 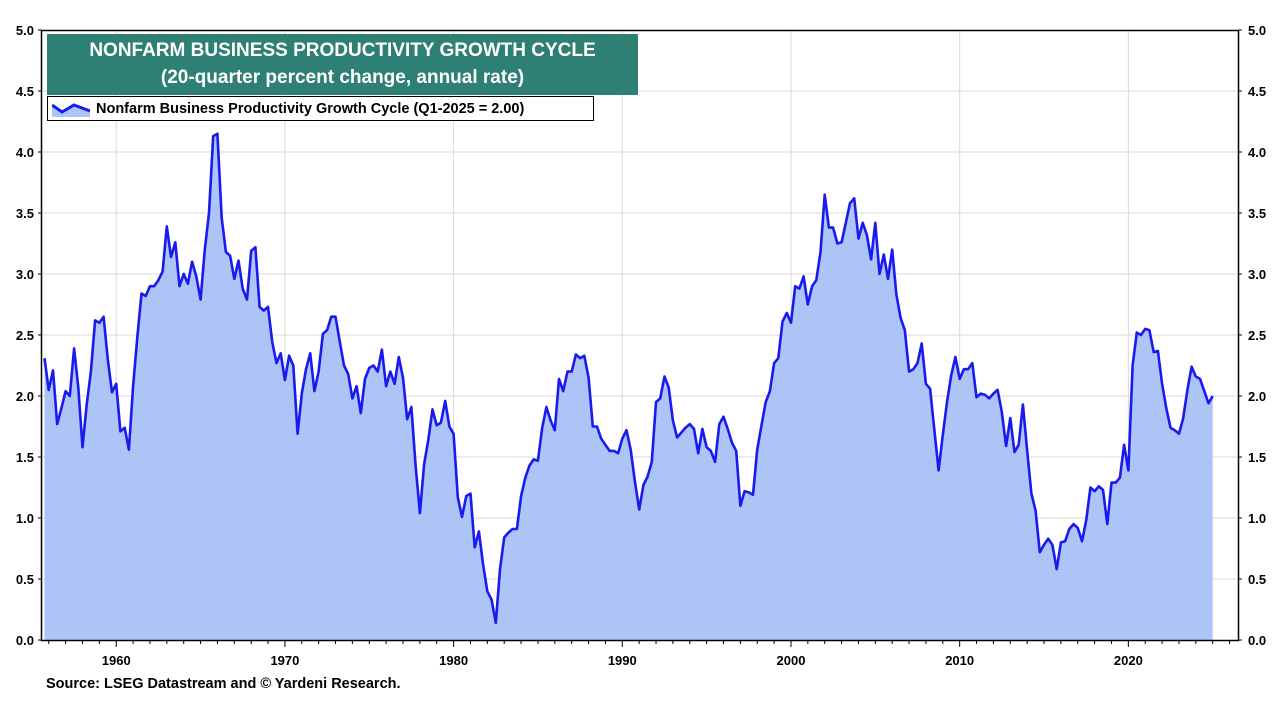 I want to click on y-tick-label-right: 1.0, so click(x=1257, y=518).